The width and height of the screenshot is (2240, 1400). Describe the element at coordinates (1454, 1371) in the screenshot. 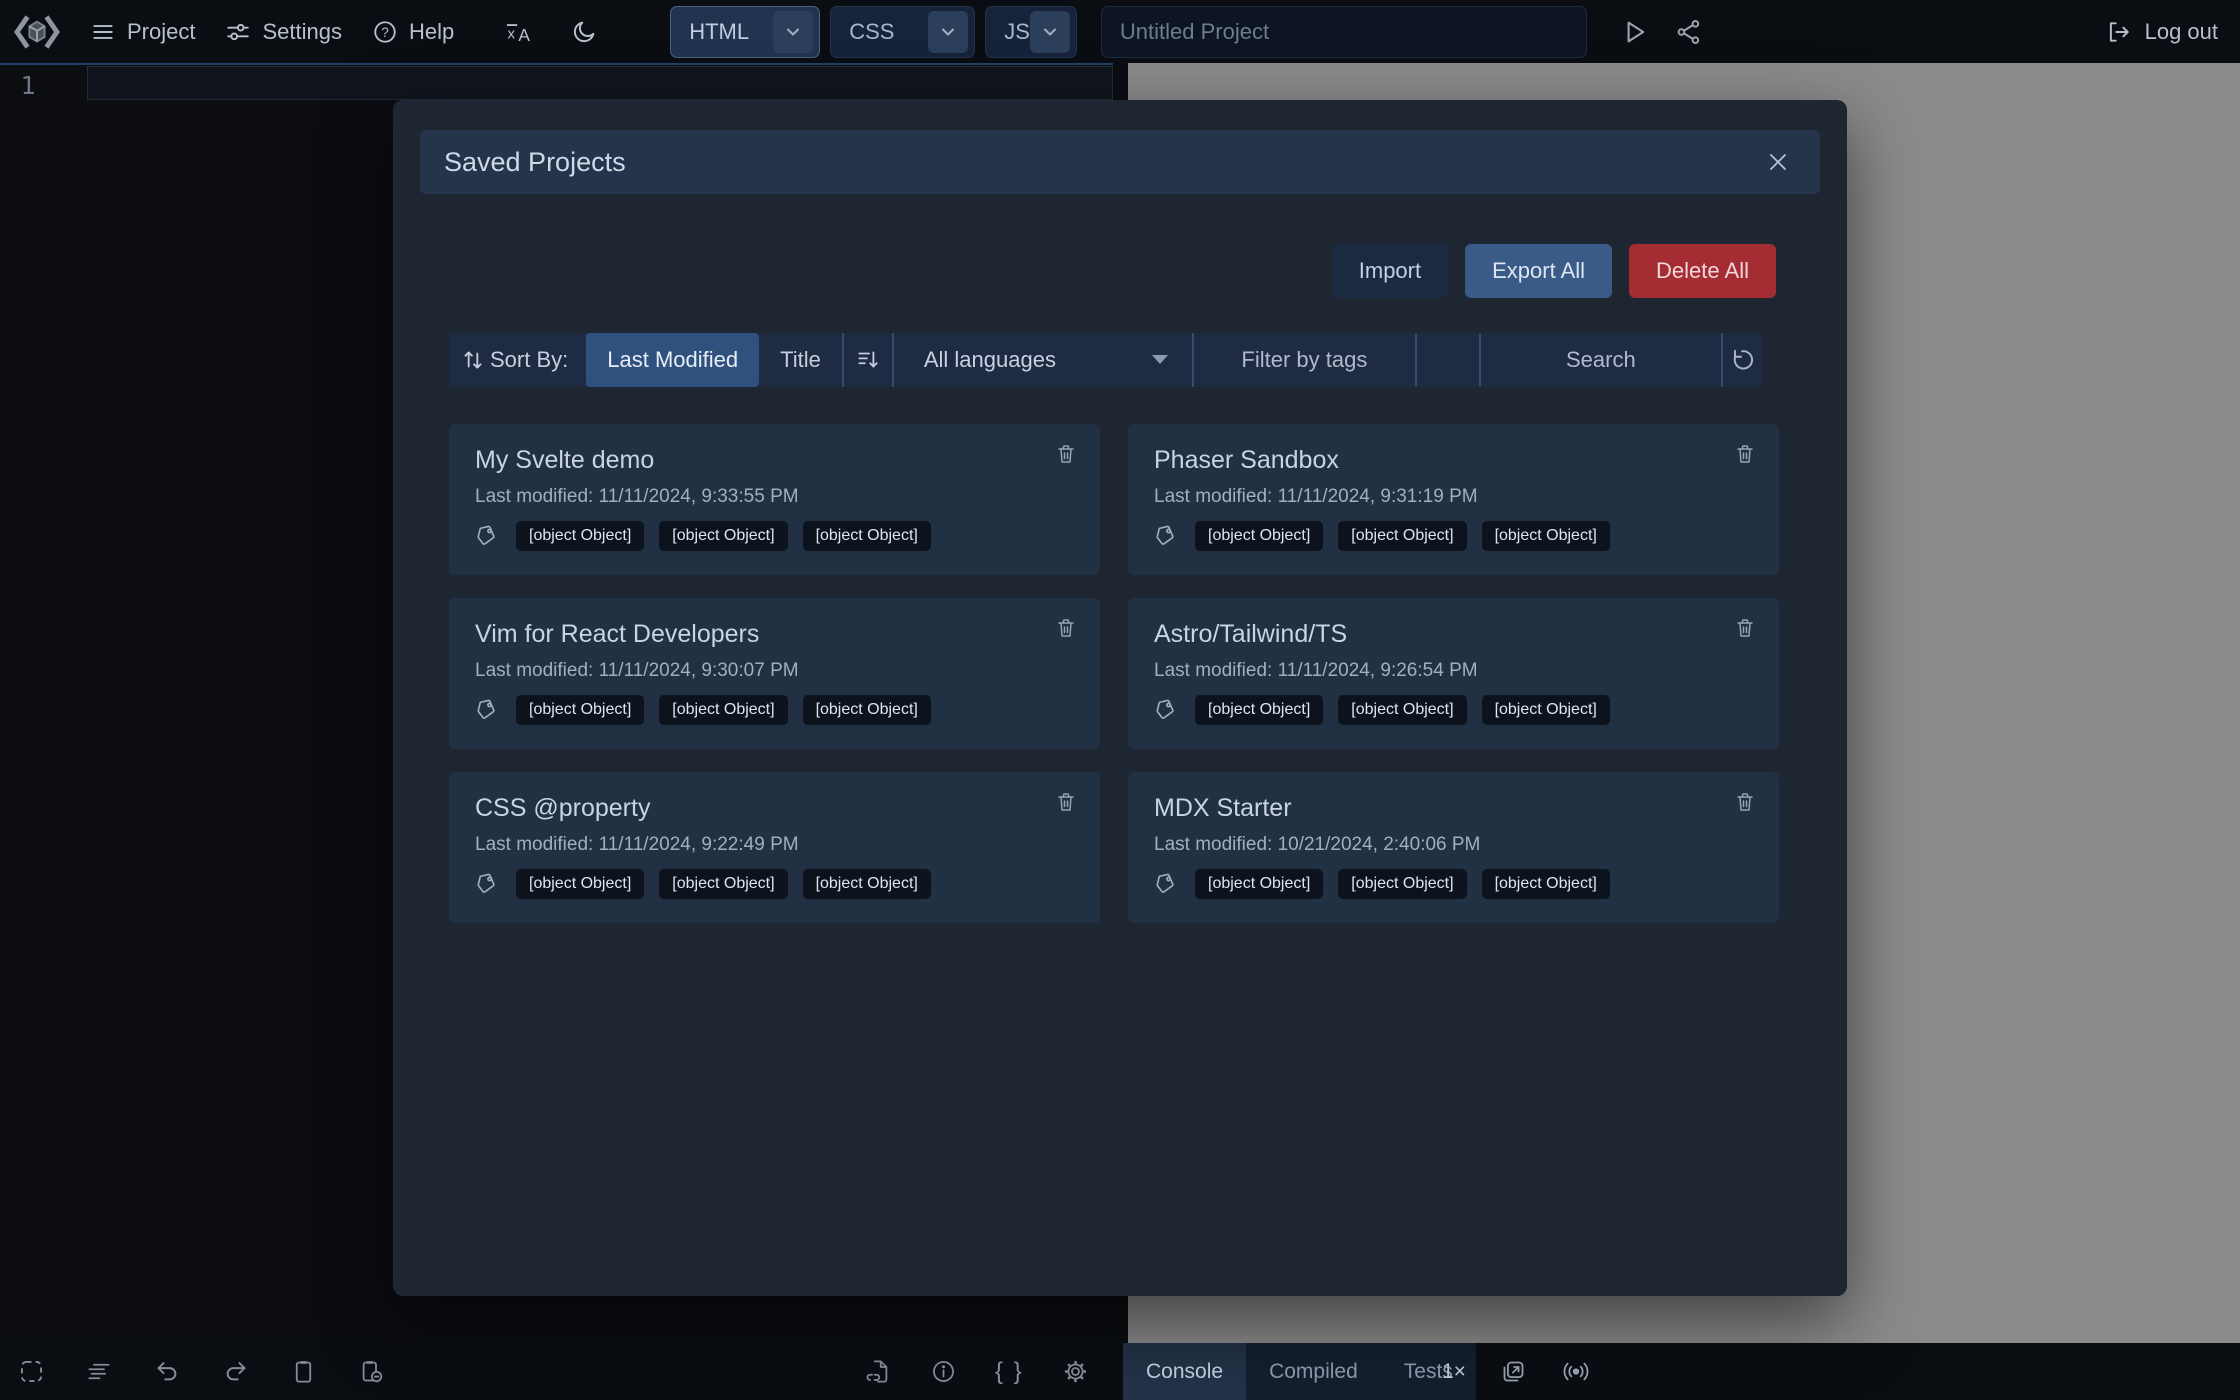

I see `zoom-level: 1×` at that location.